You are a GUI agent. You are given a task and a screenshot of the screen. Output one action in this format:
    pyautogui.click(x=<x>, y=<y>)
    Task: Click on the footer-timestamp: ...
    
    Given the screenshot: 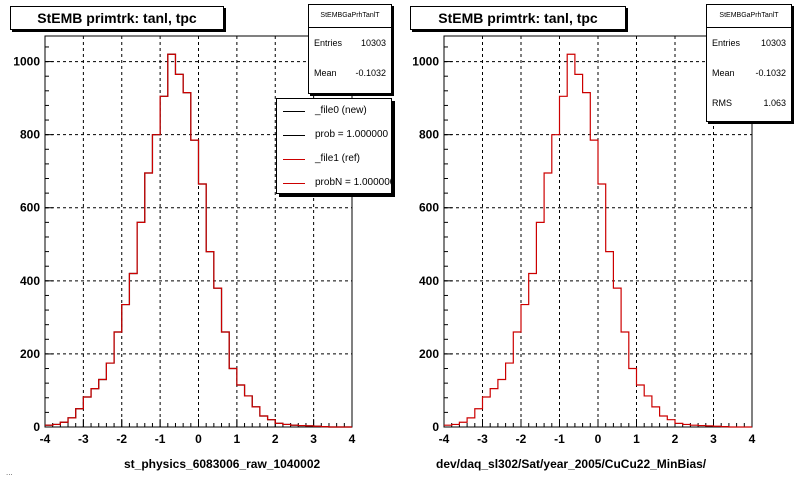 What is the action you would take?
    pyautogui.click(x=9, y=472)
    